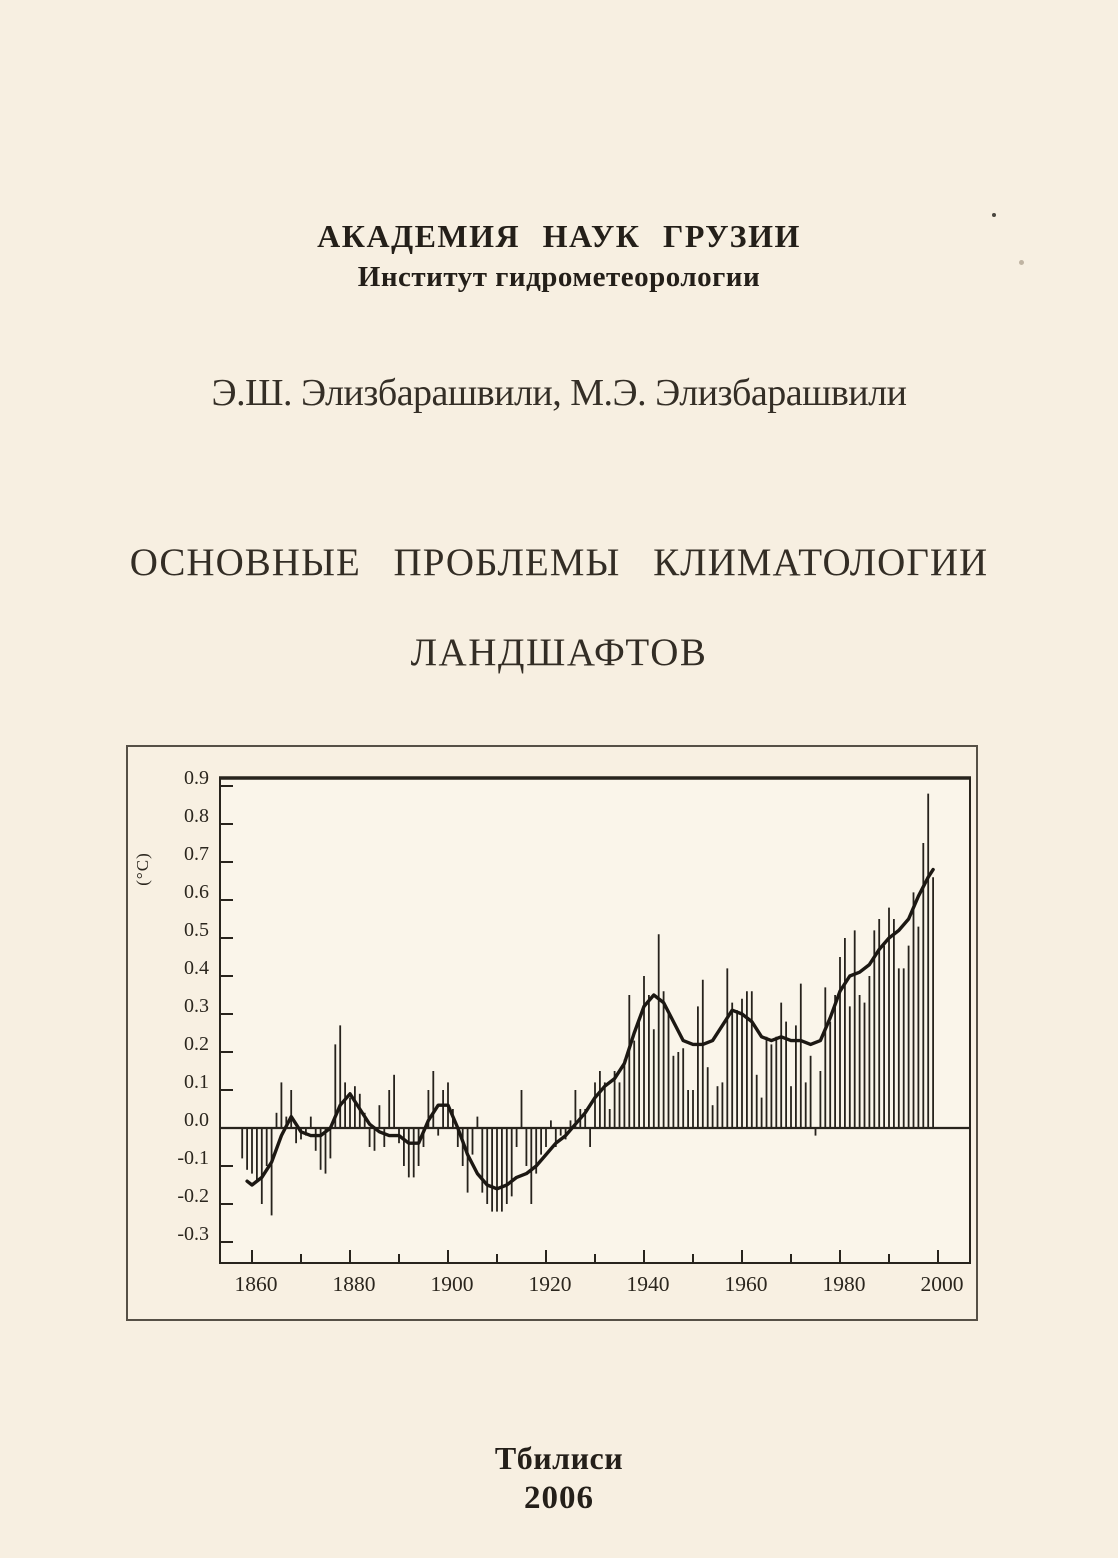  Describe the element at coordinates (746, 1284) in the screenshot. I see `x-tick-label-1960: 1960` at that location.